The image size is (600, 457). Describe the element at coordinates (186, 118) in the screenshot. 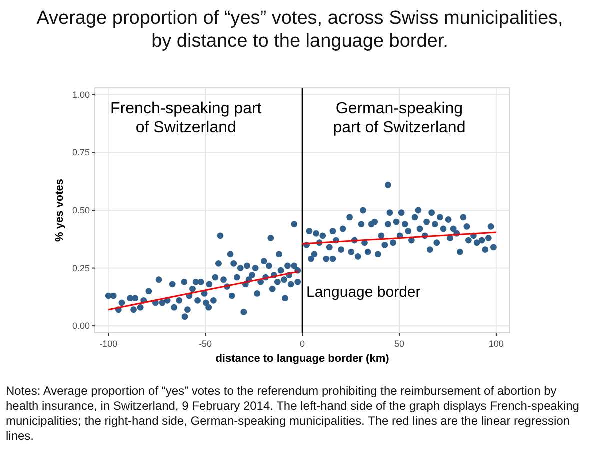

I see `annotation: French-speaking part of Switzerland` at that location.